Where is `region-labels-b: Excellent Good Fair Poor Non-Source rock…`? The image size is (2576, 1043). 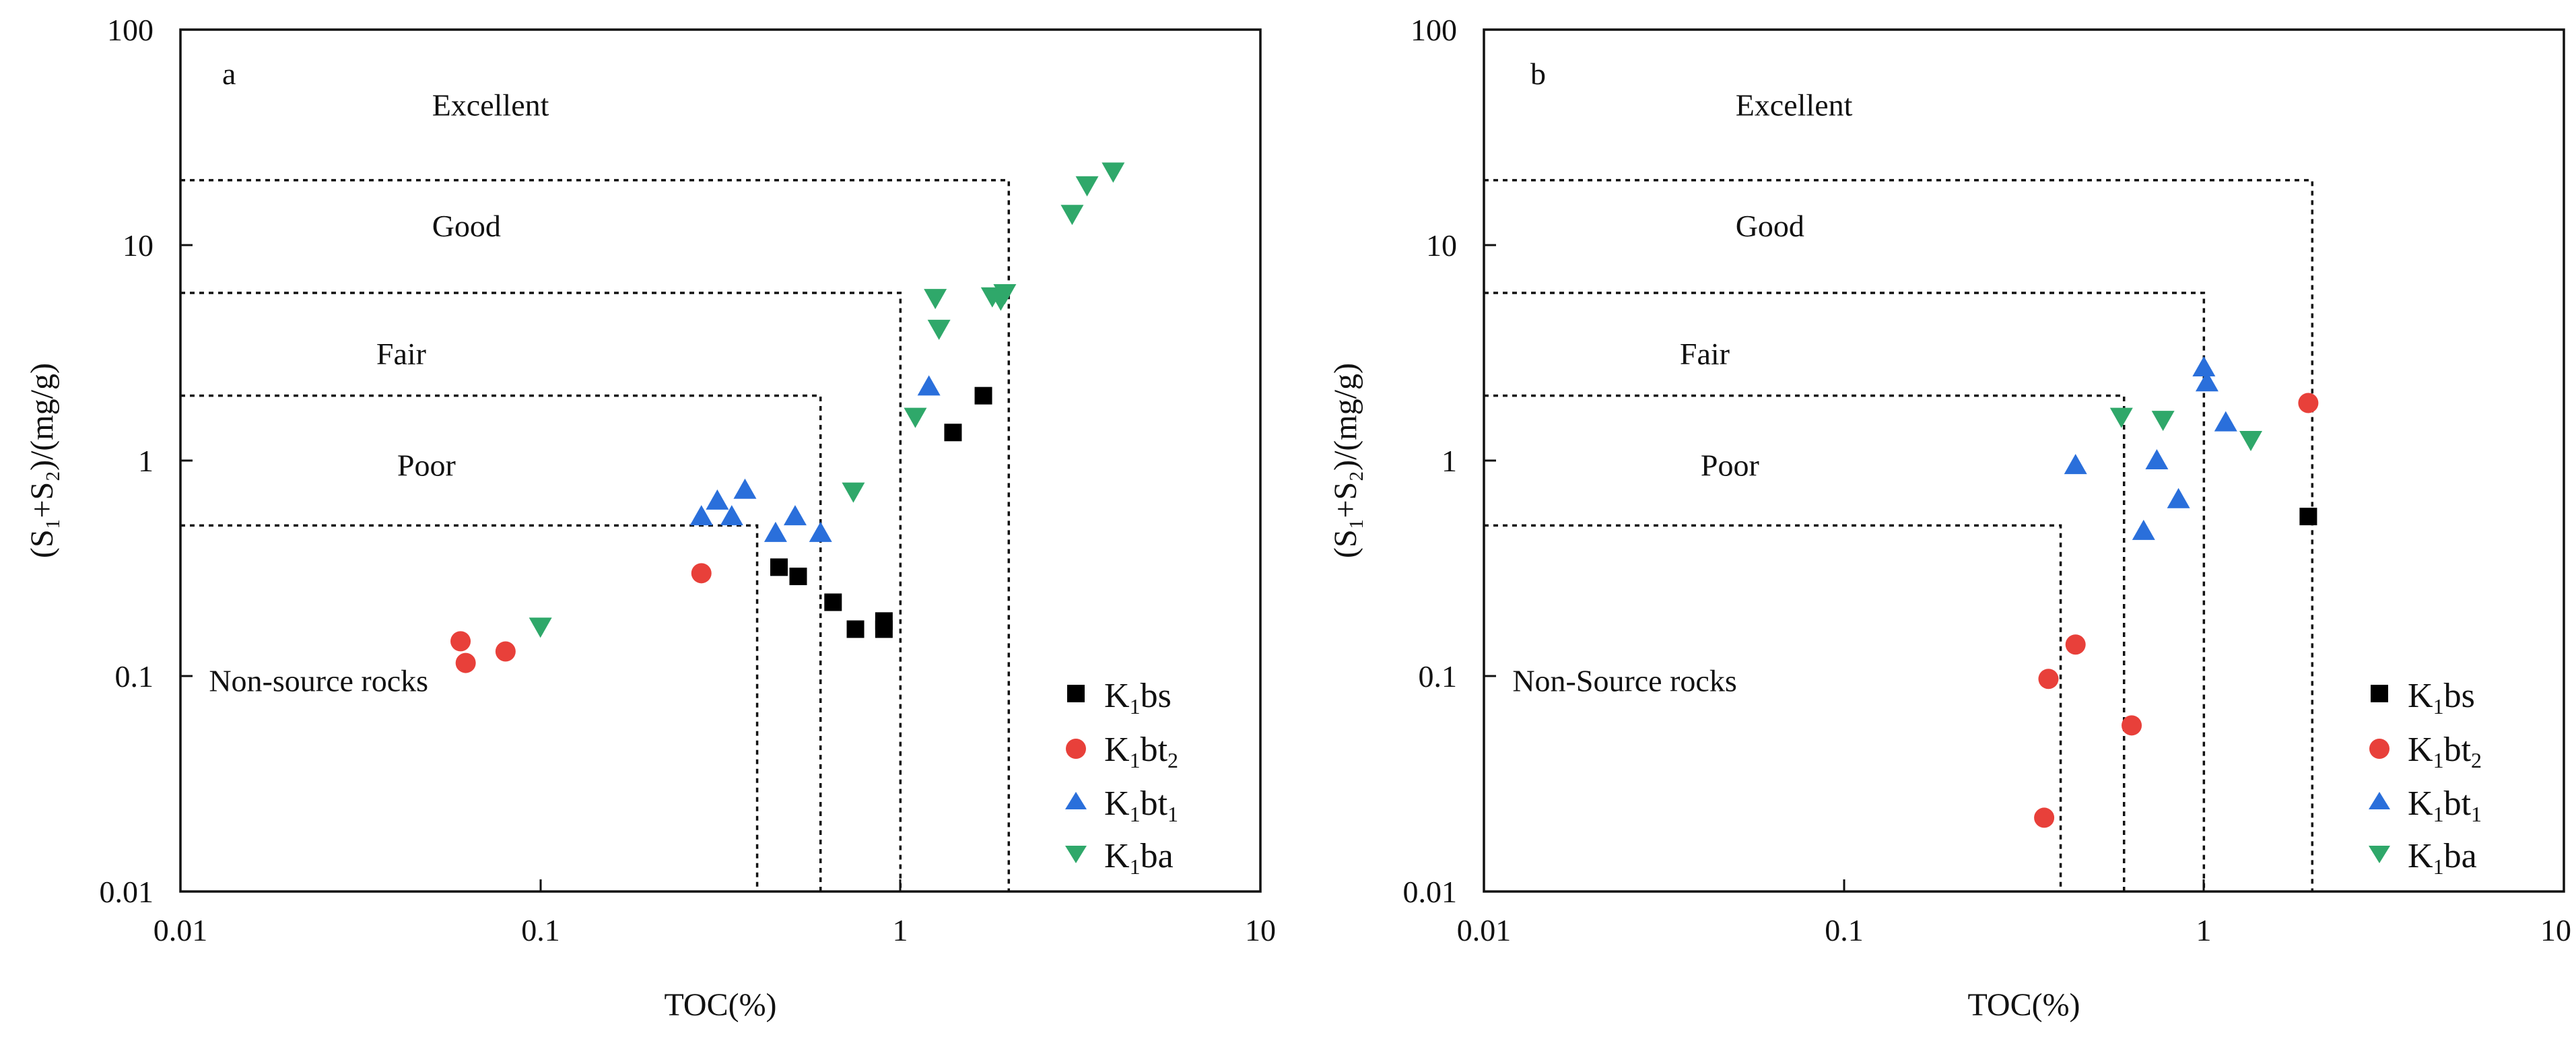 region-labels-b: Excellent Good Fair Poor Non-Source rock… is located at coordinates (1682, 393).